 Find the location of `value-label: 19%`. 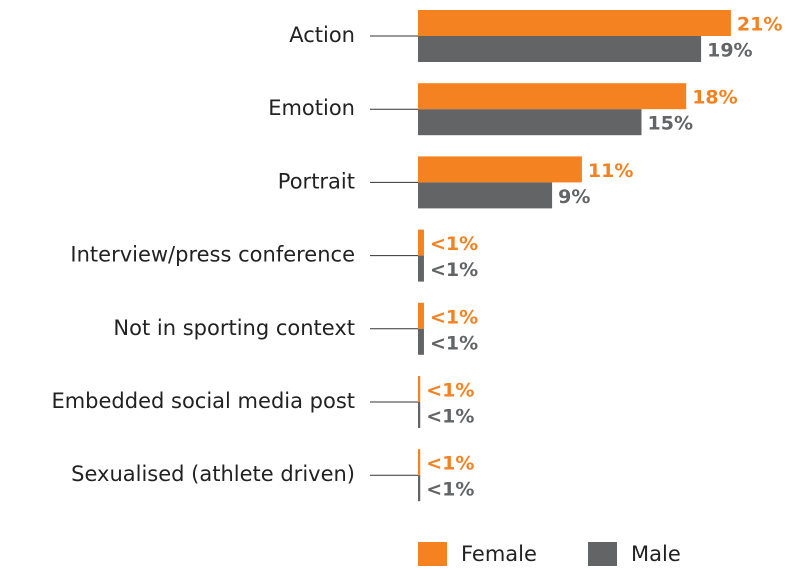

value-label: 19% is located at coordinates (729, 51).